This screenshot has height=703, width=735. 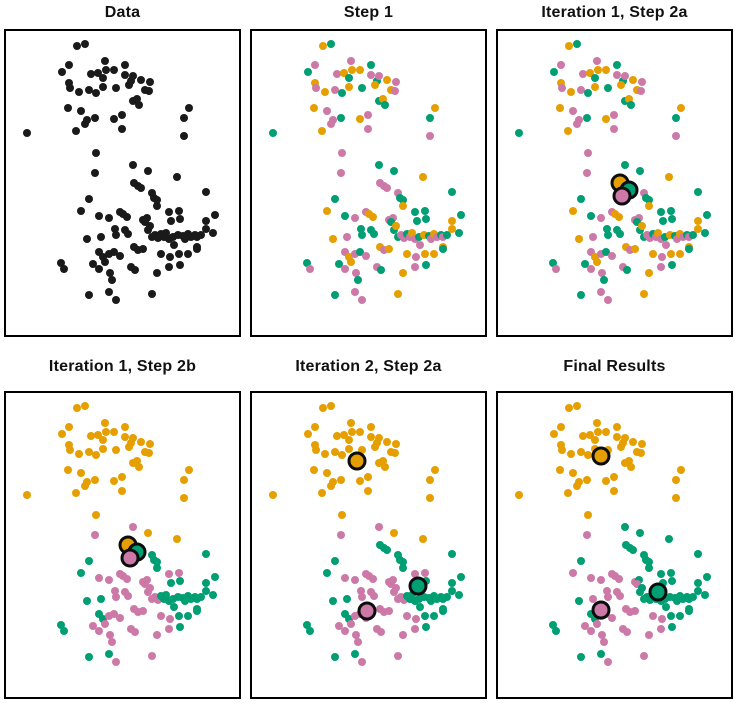 I want to click on panel-title-iter2-step2a: Iteration 2, Step 2a, so click(x=368, y=366).